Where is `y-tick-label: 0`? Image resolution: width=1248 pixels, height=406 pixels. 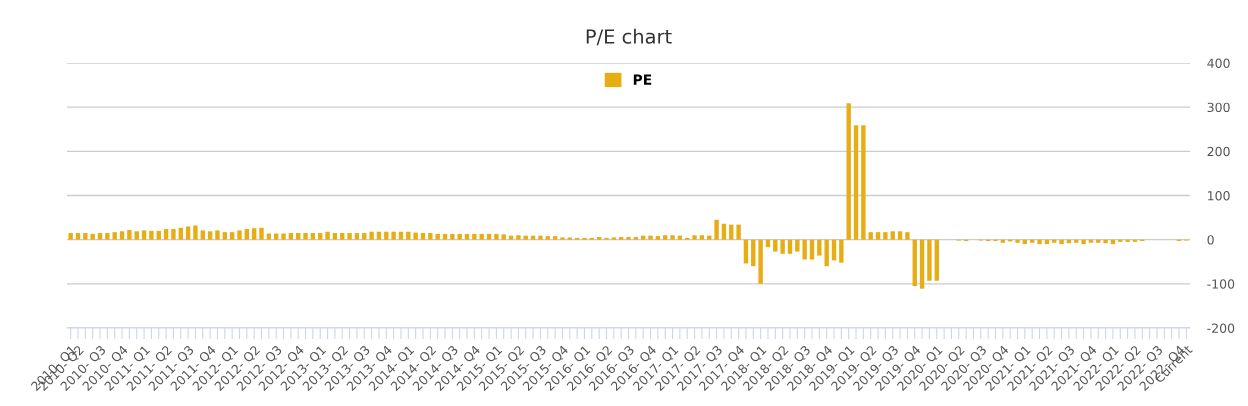 y-tick-label: 0 is located at coordinates (1210, 240).